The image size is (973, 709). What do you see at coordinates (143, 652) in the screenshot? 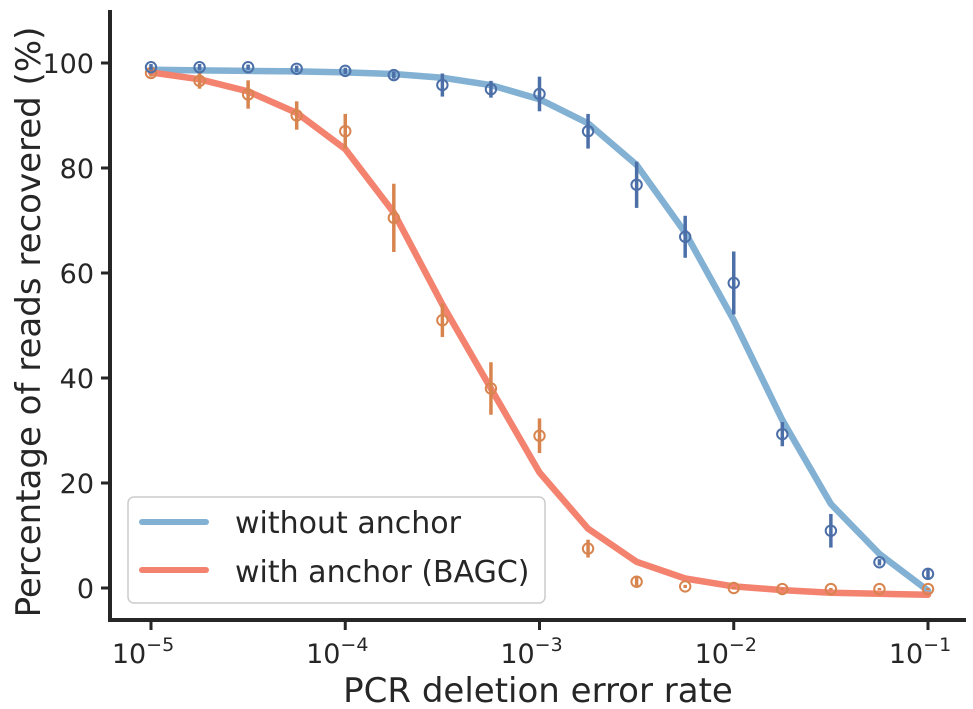
I see `x-tick-label: 10⁻⁵` at bounding box center [143, 652].